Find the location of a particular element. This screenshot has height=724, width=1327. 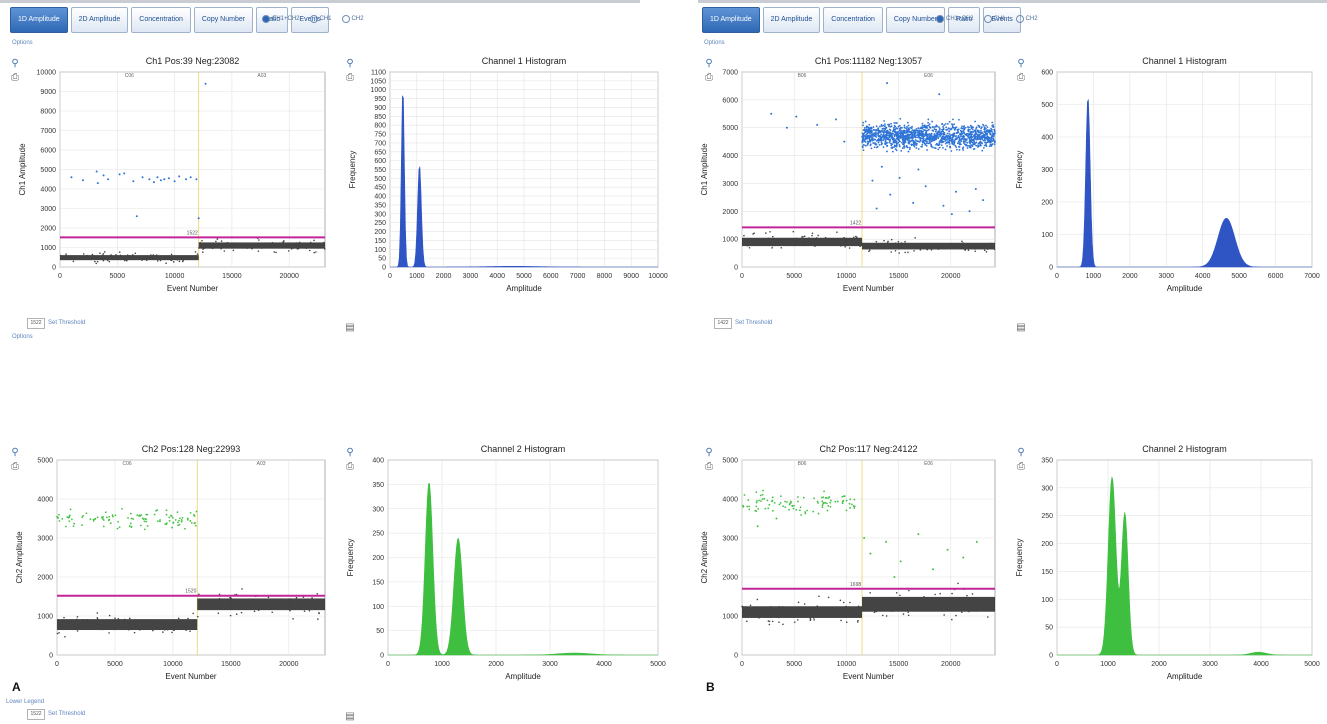

lower-options-link: Options is located at coordinates (22, 337).